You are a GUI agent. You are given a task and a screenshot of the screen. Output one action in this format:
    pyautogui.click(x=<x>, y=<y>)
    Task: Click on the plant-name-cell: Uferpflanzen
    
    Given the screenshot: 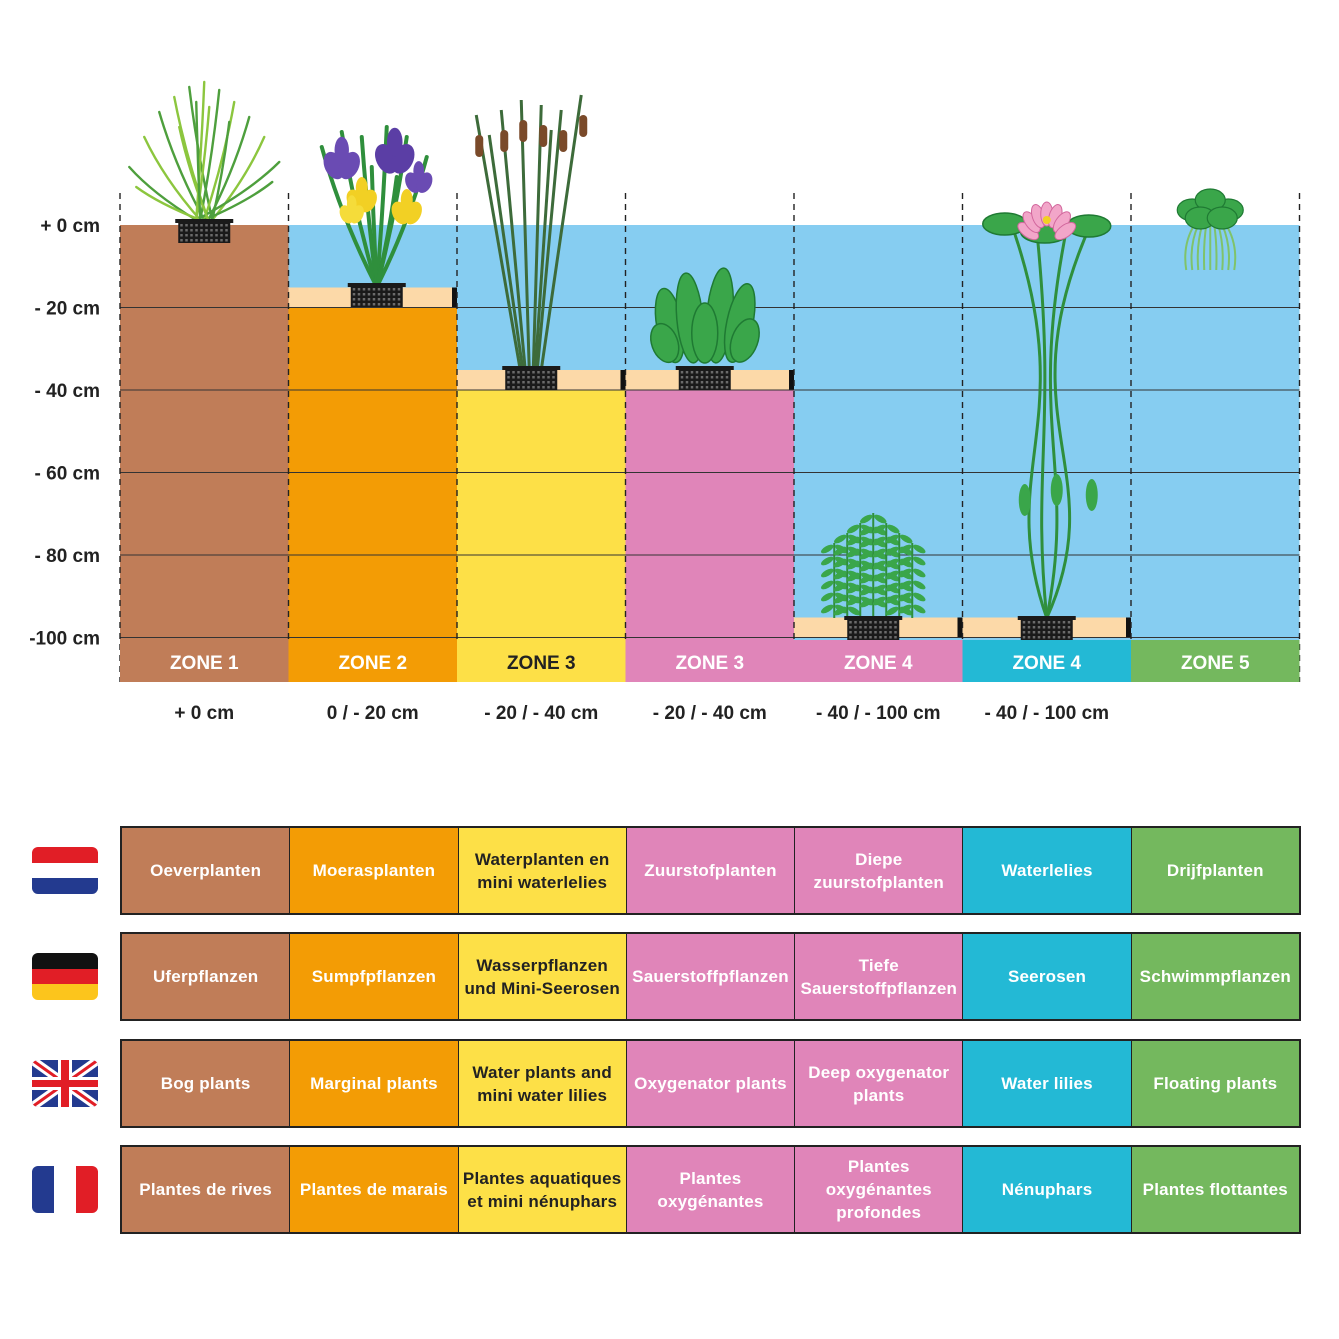 What is the action you would take?
    pyautogui.click(x=206, y=976)
    